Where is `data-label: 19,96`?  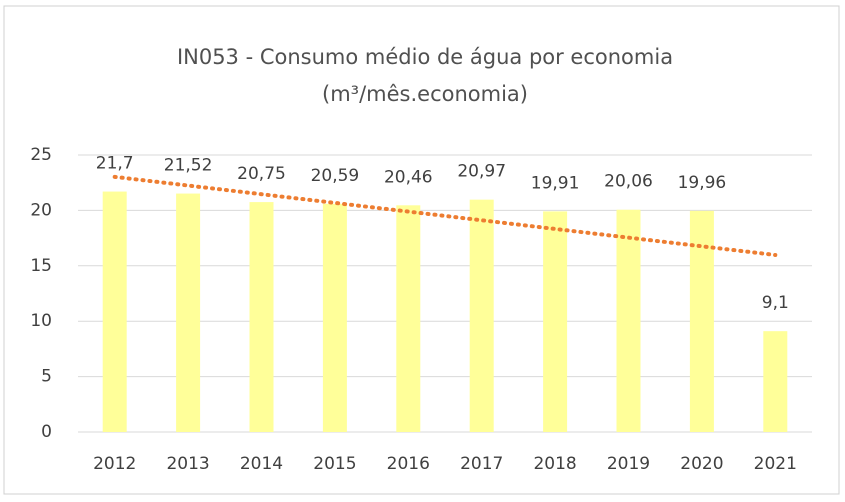 data-label: 19,96 is located at coordinates (702, 183).